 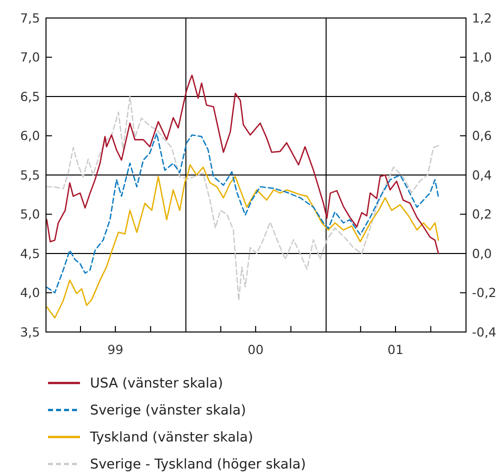 What do you see at coordinates (396, 349) in the screenshot?
I see `x-tick-label: 01` at bounding box center [396, 349].